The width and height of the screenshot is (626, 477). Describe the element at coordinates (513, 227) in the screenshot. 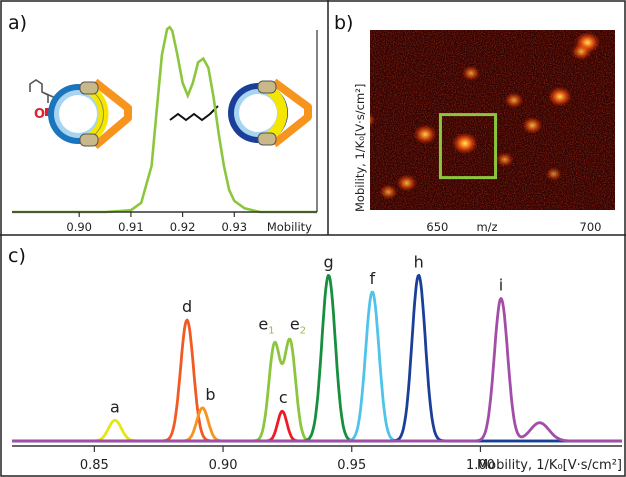

I see `panel-b-ticks: 650 700` at that location.